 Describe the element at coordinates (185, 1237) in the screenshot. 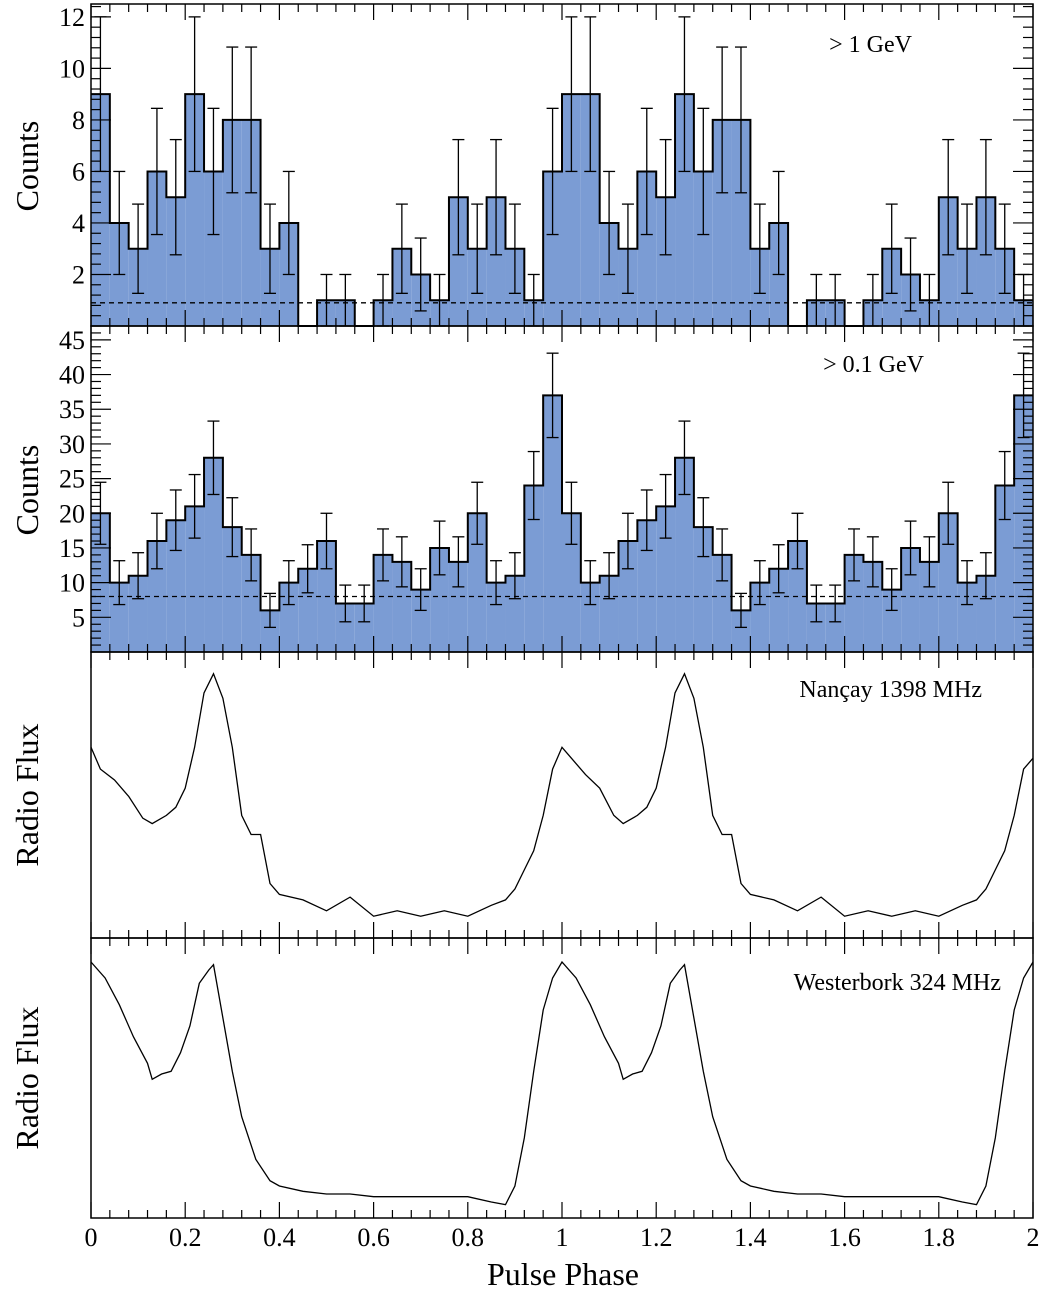

I see `x-tick-label: 0.2` at that location.